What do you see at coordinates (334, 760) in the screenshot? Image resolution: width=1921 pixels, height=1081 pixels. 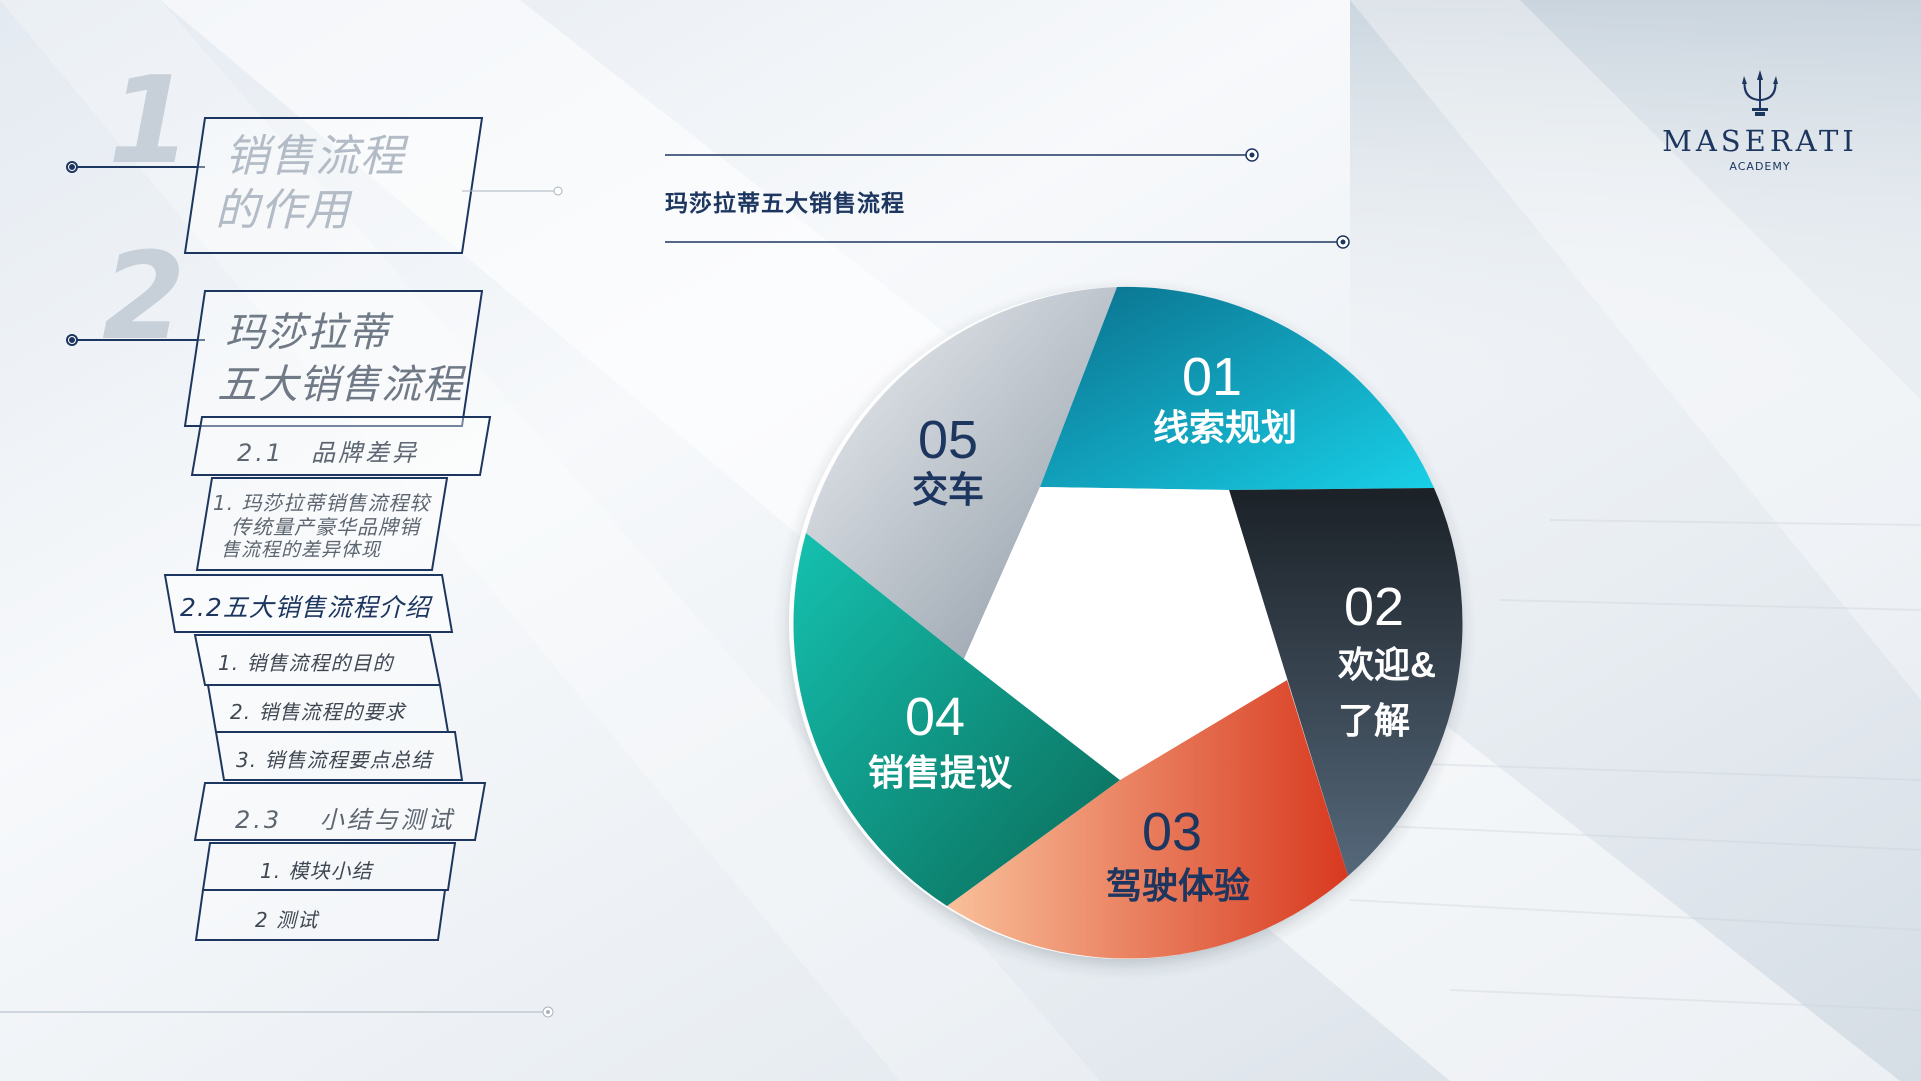 I see `nav-2-2-item-3: 3. 销售流程要点总结` at bounding box center [334, 760].